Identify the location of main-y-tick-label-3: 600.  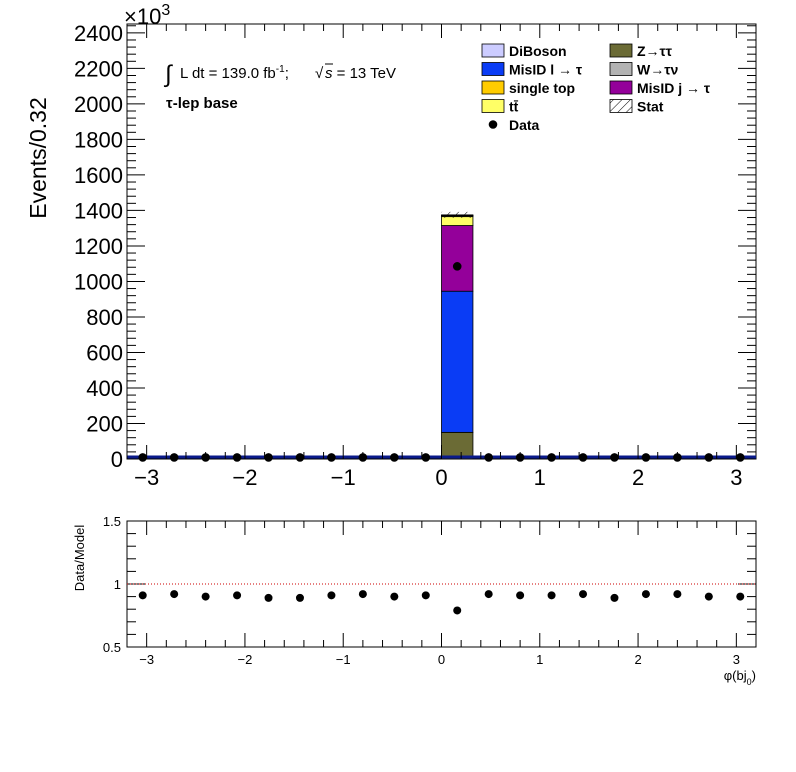
(104, 352).